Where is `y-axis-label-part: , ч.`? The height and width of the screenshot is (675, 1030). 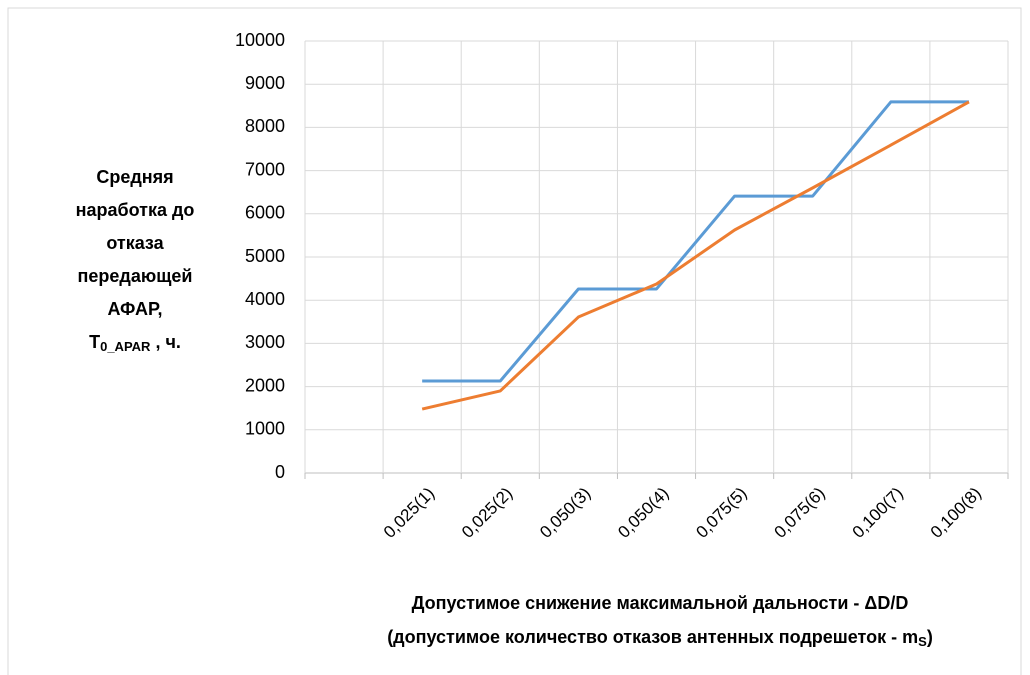
y-axis-label-part: , ч. is located at coordinates (165, 342).